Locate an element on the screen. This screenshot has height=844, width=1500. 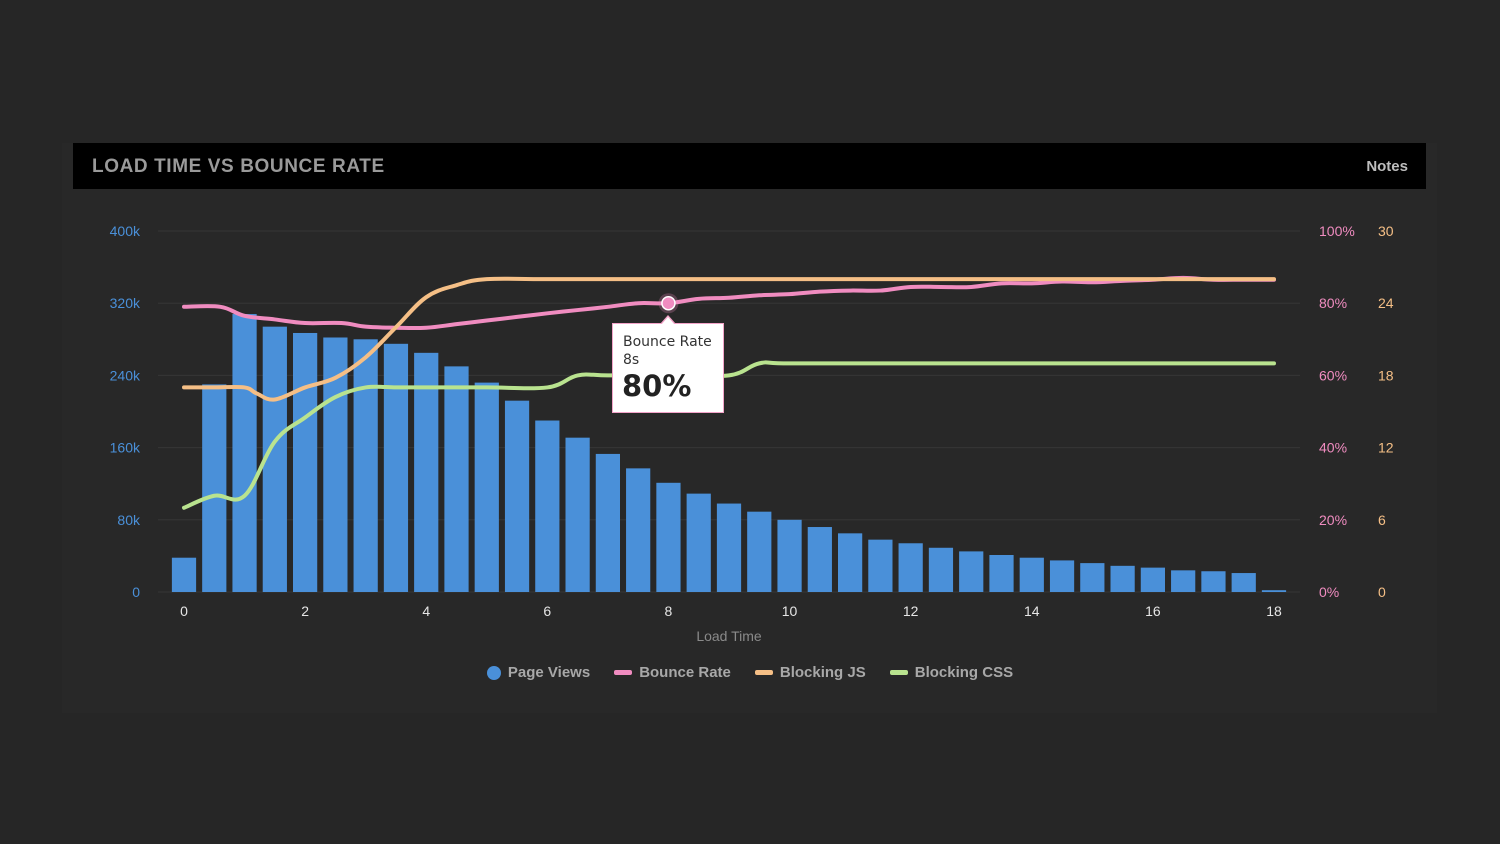
left-axis-tick: 240k is located at coordinates (125, 375).